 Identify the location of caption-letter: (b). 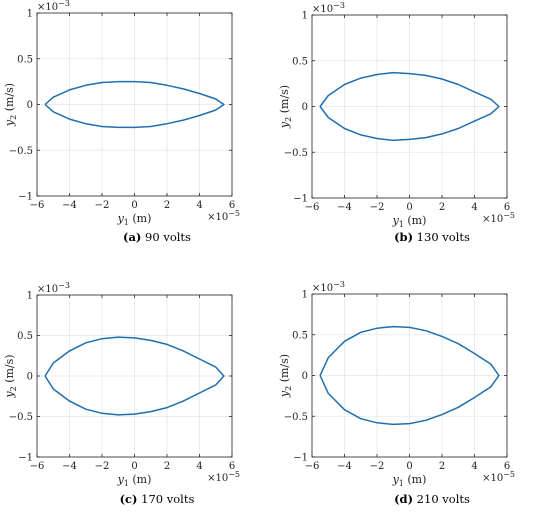
(404, 237).